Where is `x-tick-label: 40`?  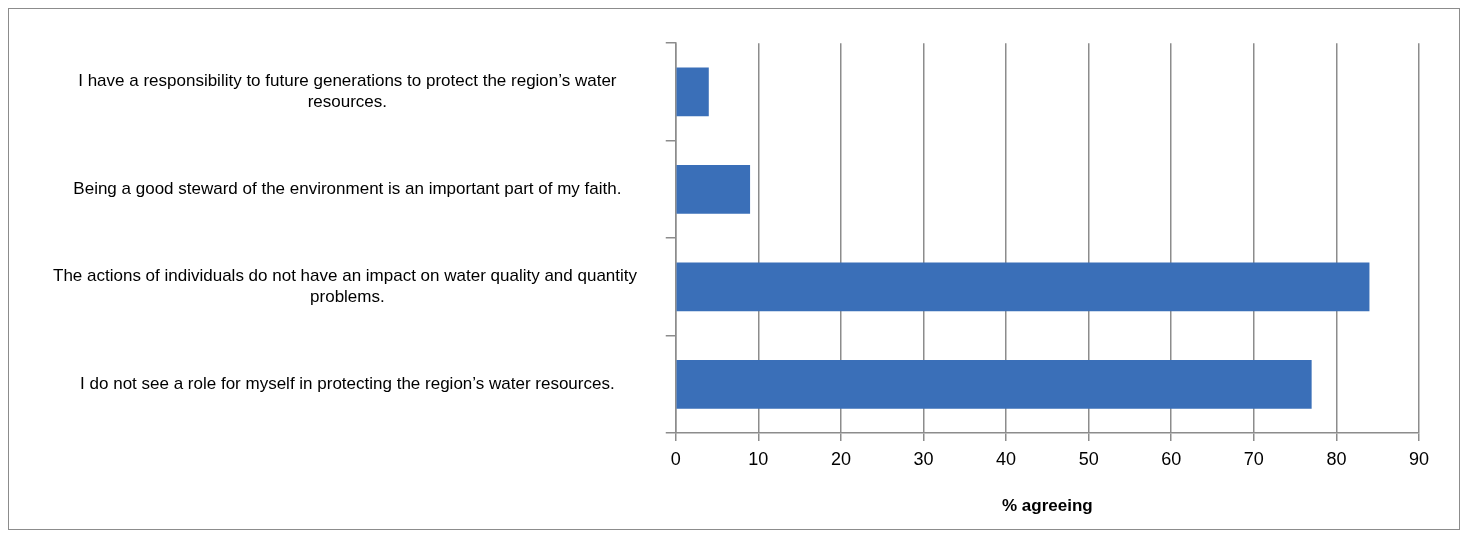 x-tick-label: 40 is located at coordinates (1006, 458).